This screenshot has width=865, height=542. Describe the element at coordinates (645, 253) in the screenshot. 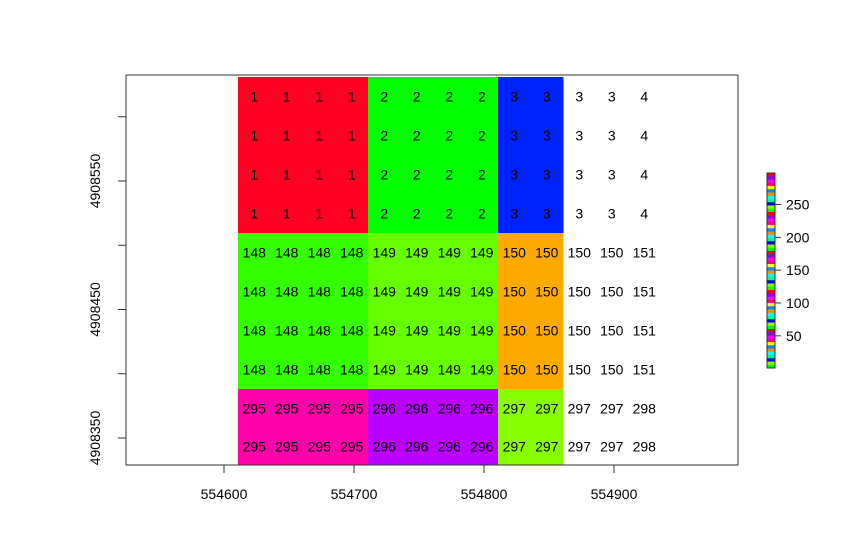

I see `cell-value-label: 151` at that location.